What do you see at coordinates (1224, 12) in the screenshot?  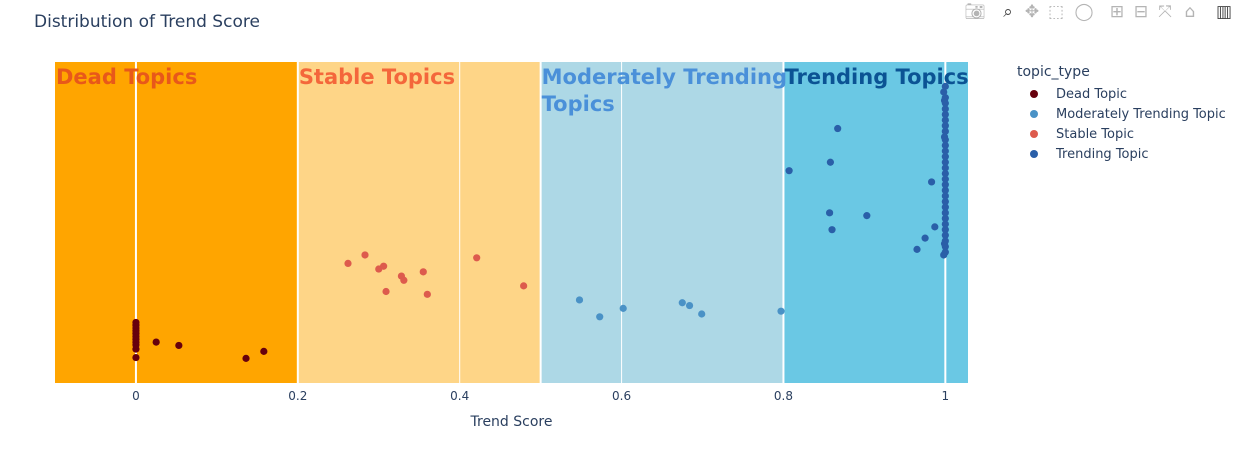 I see `plotly-logo-icon: ▥` at bounding box center [1224, 12].